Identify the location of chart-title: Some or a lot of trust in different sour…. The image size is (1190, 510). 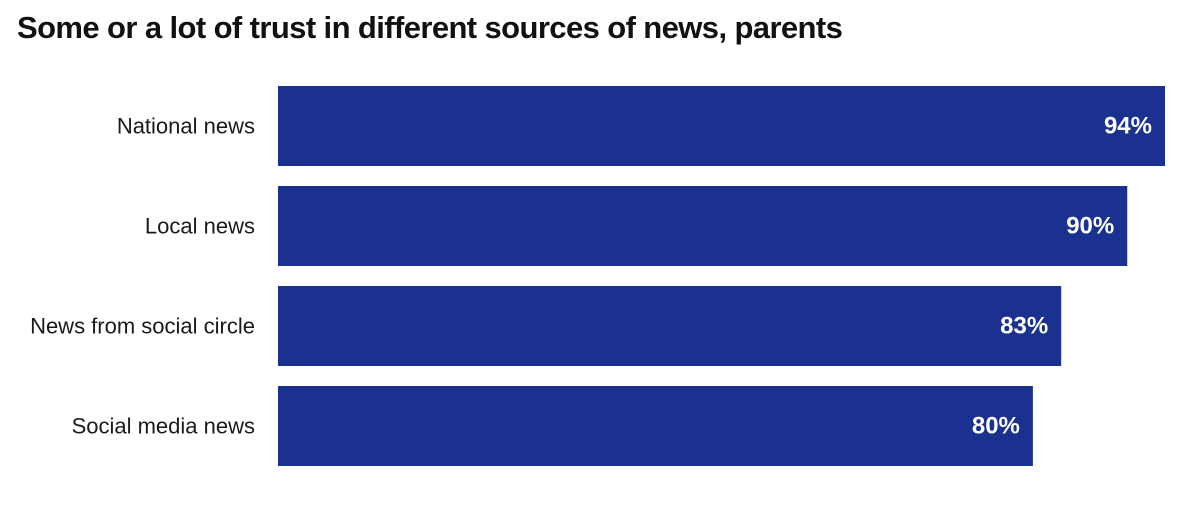
(430, 27).